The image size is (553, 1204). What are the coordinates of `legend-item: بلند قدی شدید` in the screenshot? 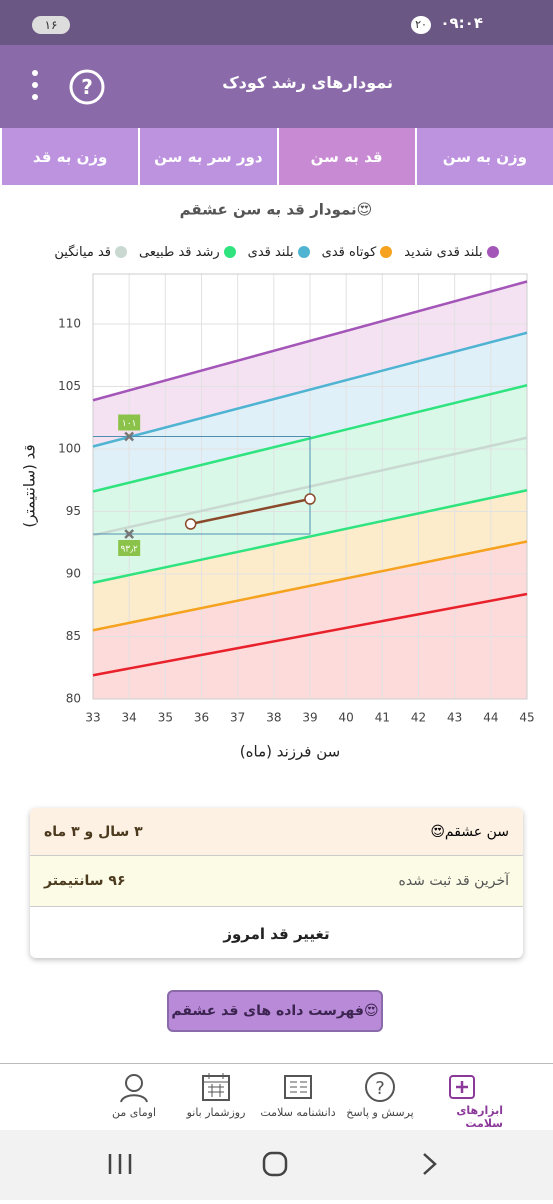 It's located at (451, 252).